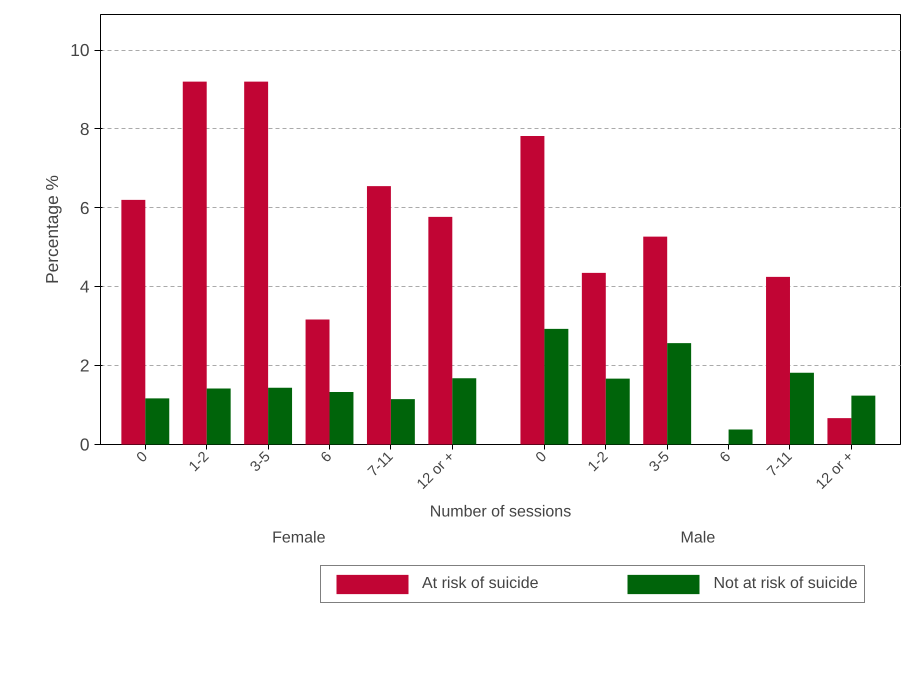 This screenshot has height=677, width=921. I want to click on text: Male, so click(698, 538).